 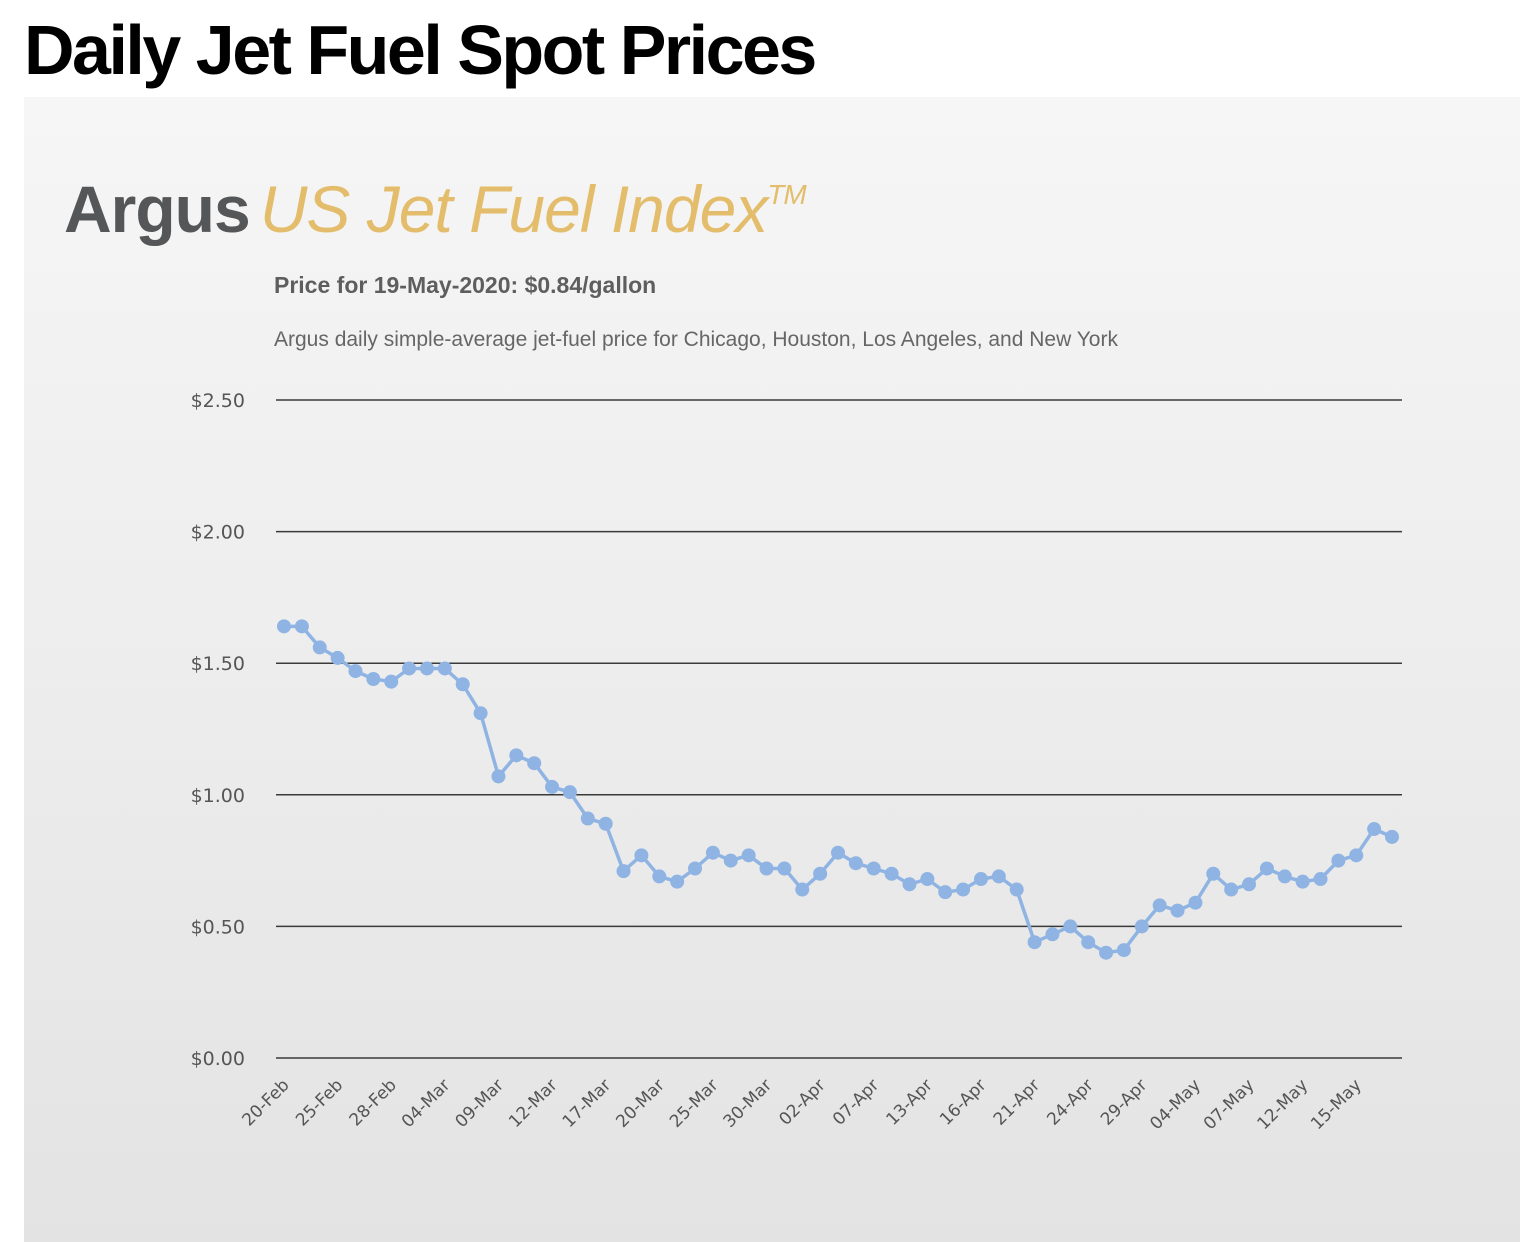 I want to click on y-tick-label: $0.00, so click(x=218, y=1059).